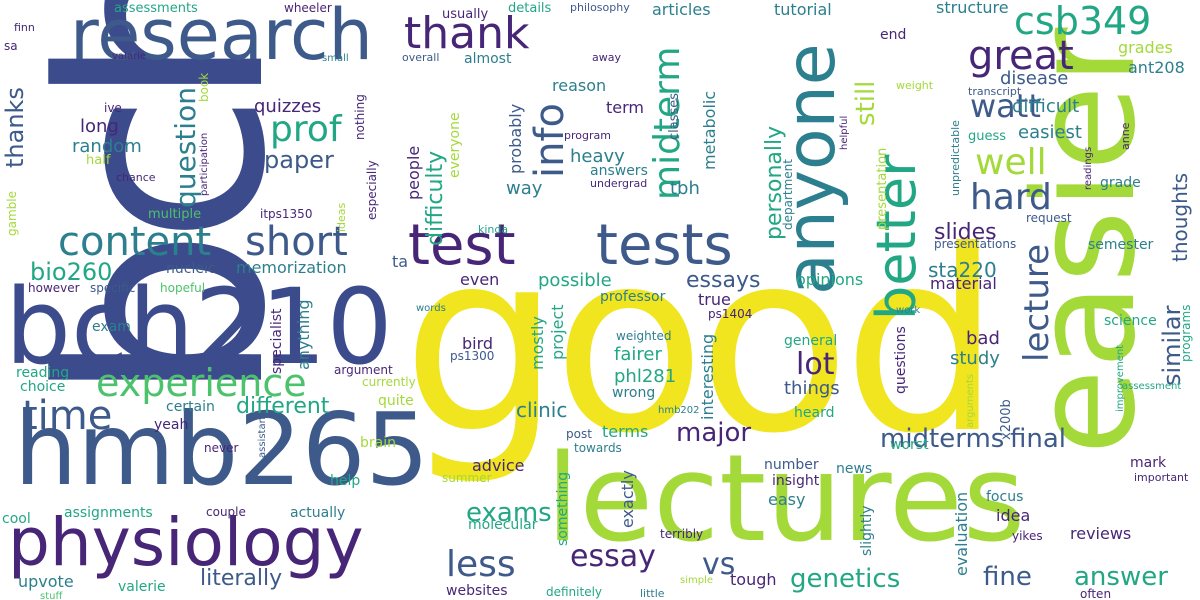 The image size is (1200, 600). What do you see at coordinates (204, 164) in the screenshot?
I see `word: participation` at bounding box center [204, 164].